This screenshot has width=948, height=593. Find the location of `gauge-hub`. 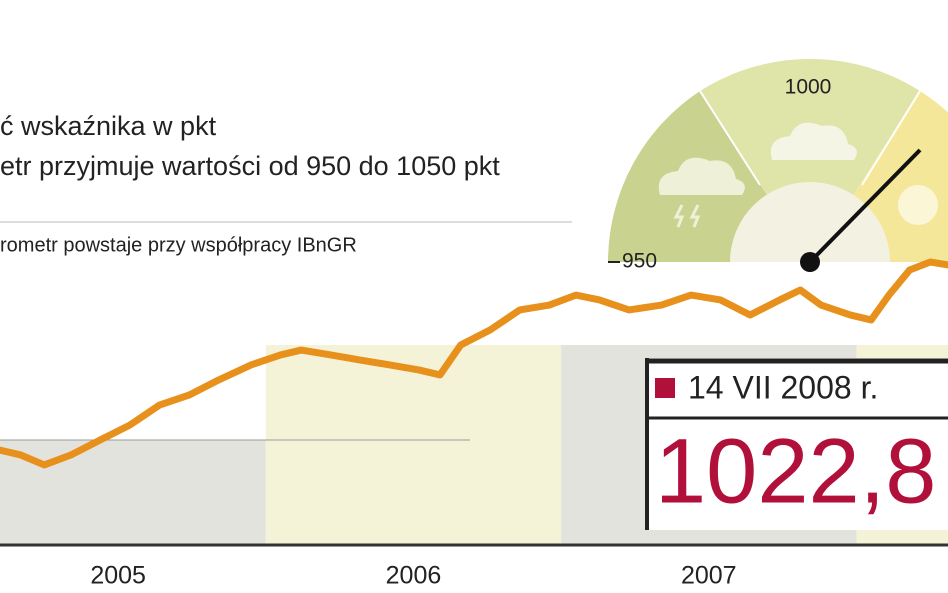

gauge-hub is located at coordinates (810, 222).